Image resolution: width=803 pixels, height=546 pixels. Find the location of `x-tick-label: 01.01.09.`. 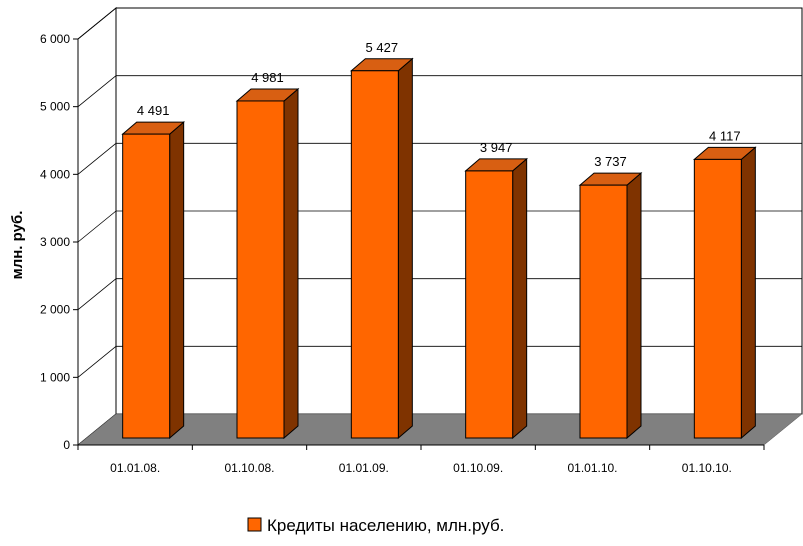

x-tick-label: 01.01.09. is located at coordinates (364, 468).